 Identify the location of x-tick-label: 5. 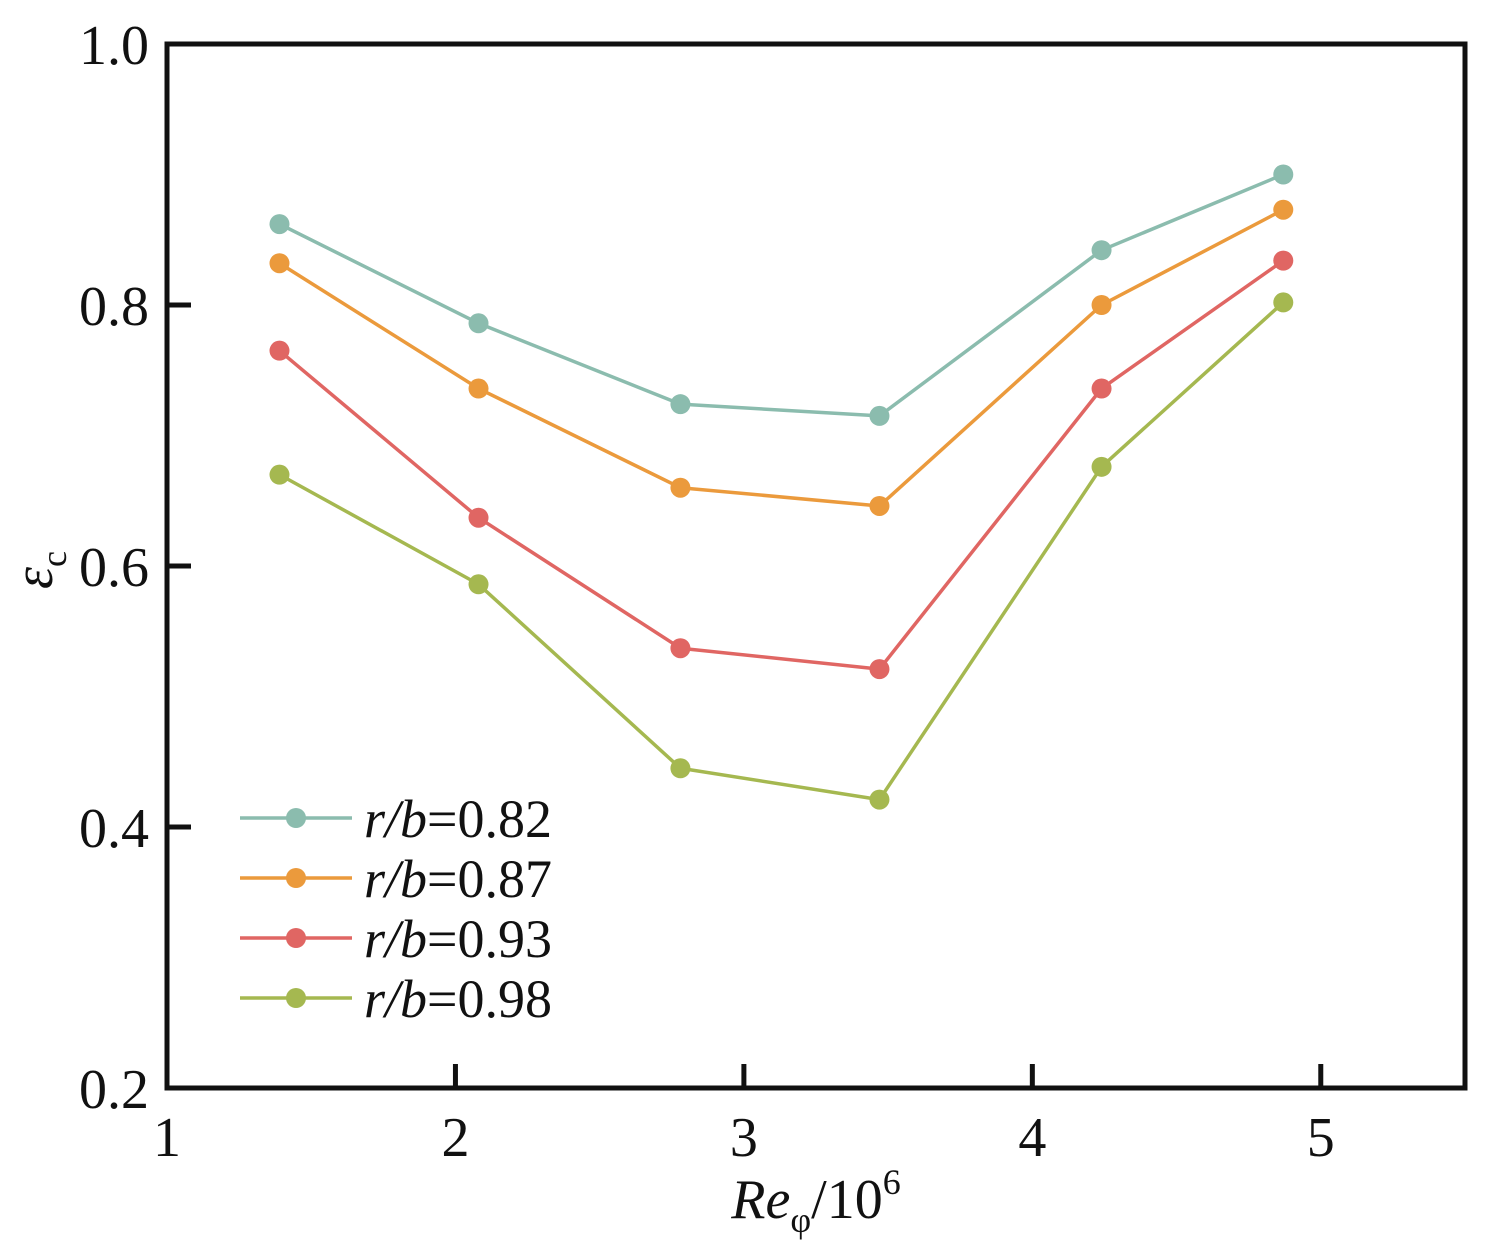
(1321, 1138).